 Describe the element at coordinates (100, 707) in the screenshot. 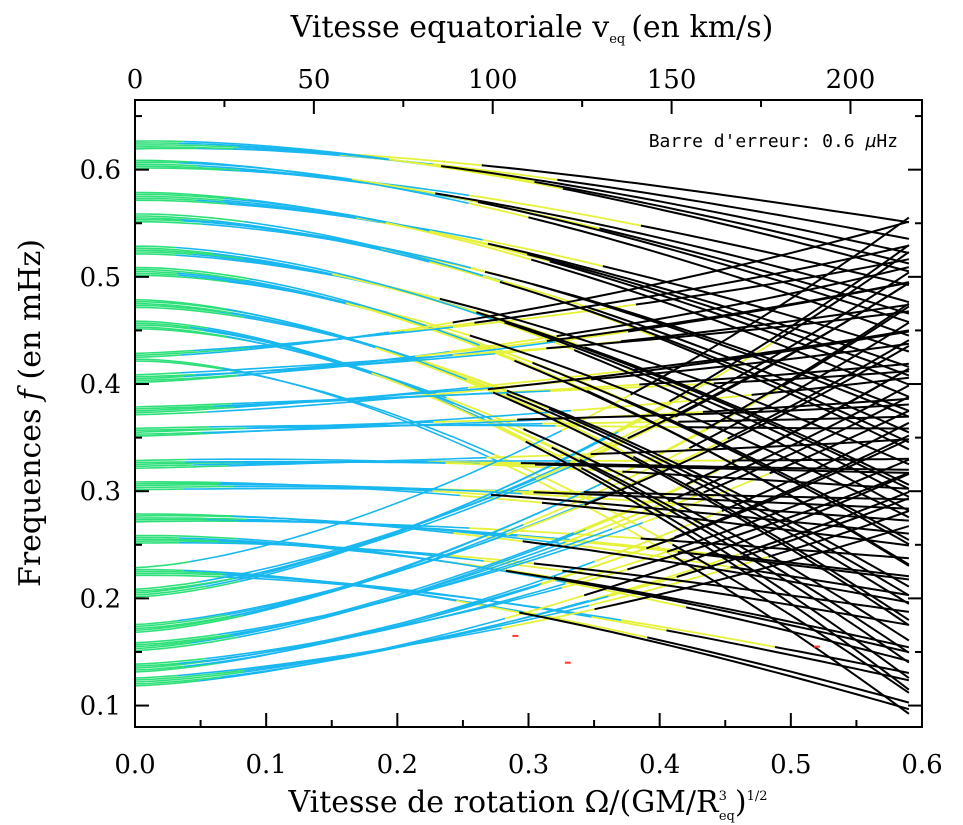

I see `y-tick-label: 0.1` at that location.